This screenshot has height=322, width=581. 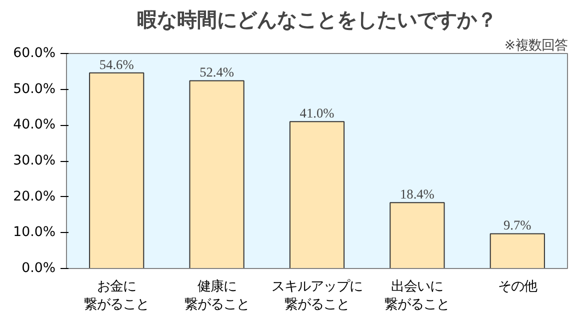 I want to click on text: ※複数回答, so click(x=536, y=46).